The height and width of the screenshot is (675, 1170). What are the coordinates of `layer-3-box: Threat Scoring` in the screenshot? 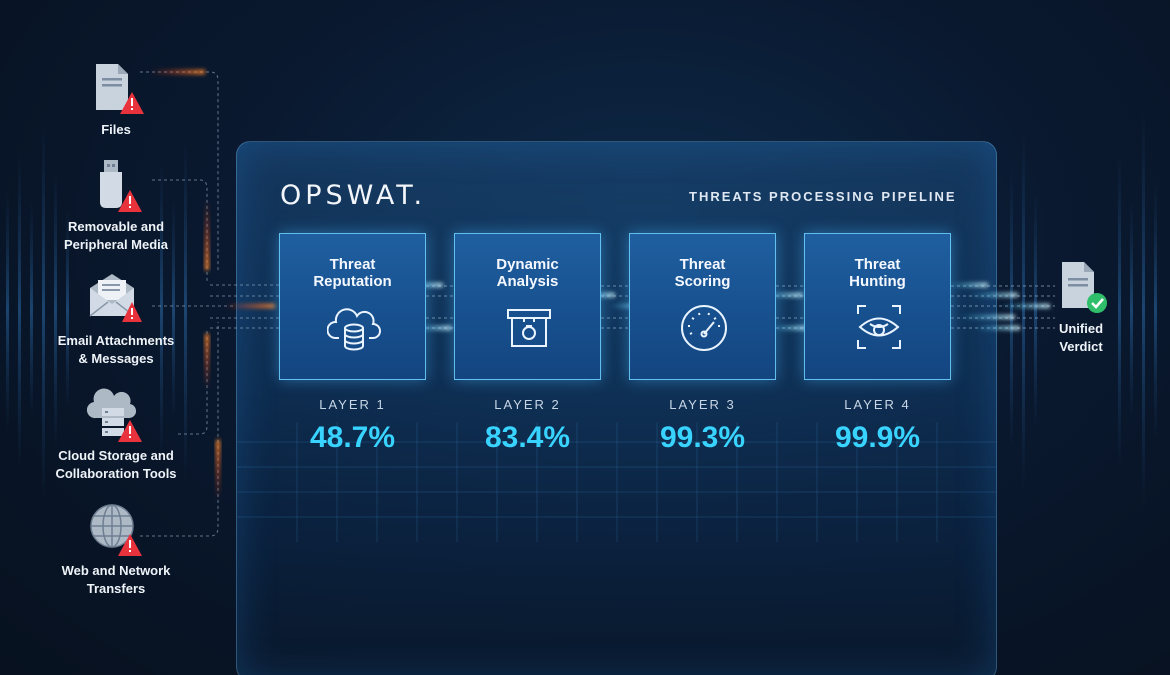 It's located at (702, 306).